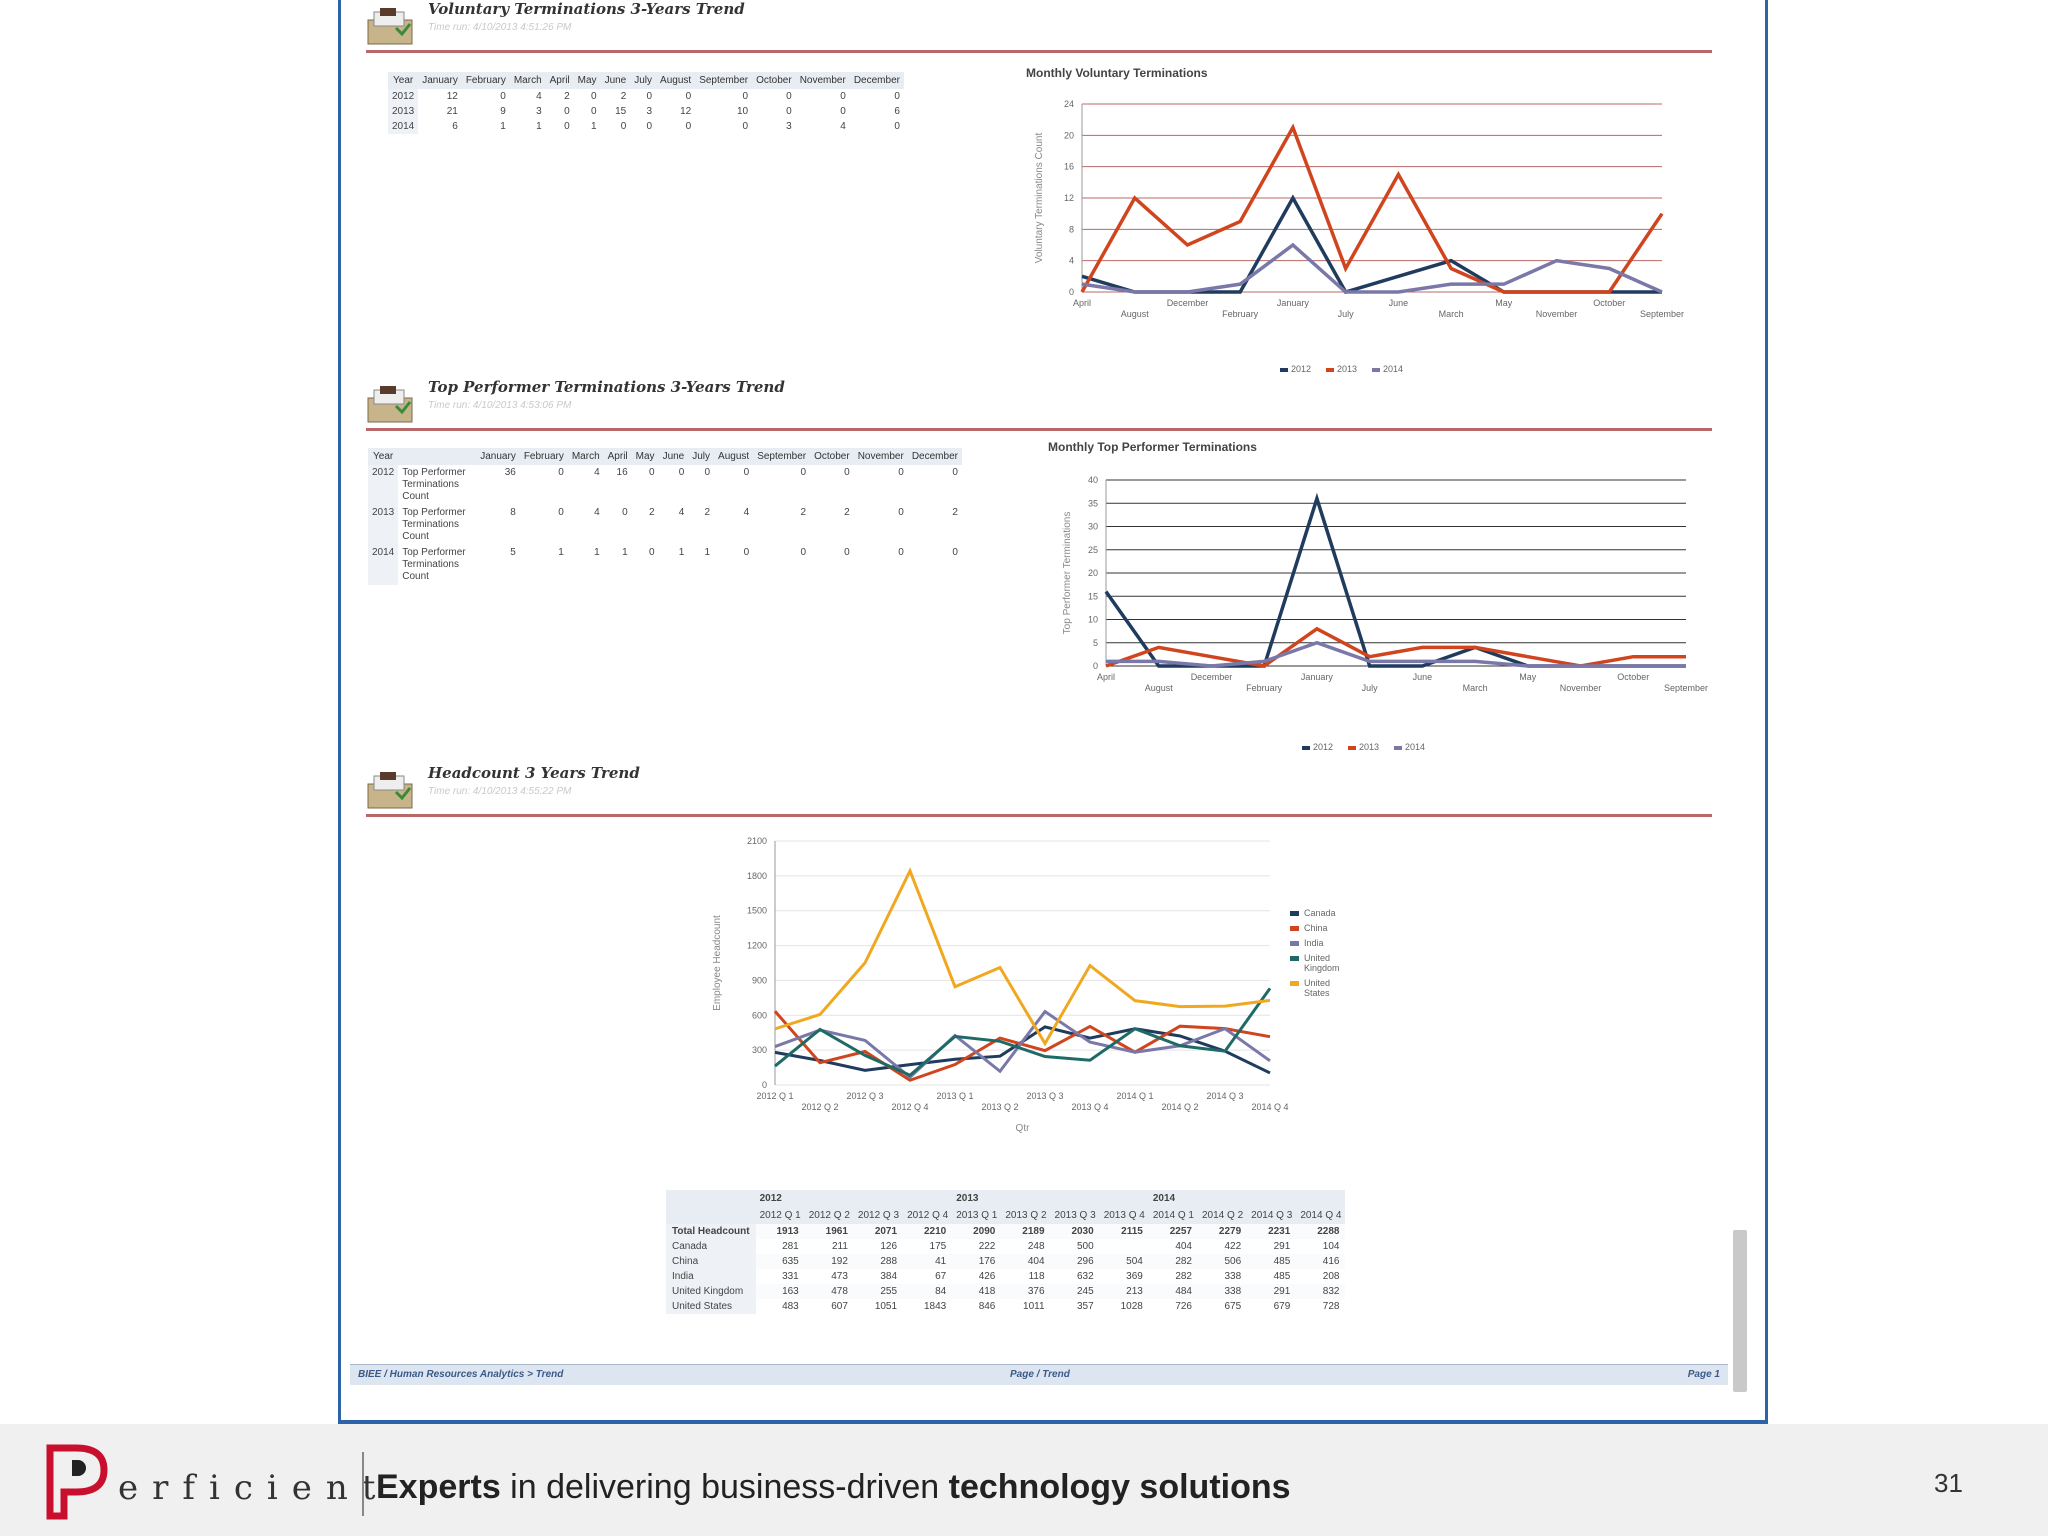 Image resolution: width=2048 pixels, height=1536 pixels. I want to click on y-tick-label: 1500, so click(757, 911).